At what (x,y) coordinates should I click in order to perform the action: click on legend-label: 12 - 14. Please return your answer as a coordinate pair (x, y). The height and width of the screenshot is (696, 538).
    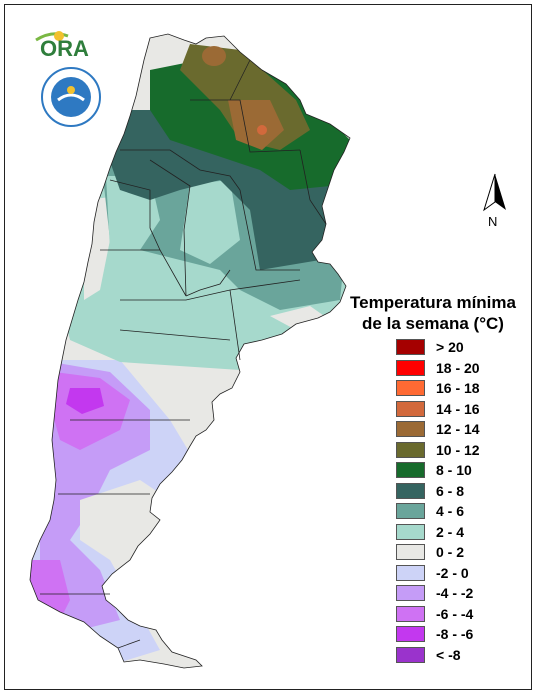
    Looking at the image, I should click on (458, 429).